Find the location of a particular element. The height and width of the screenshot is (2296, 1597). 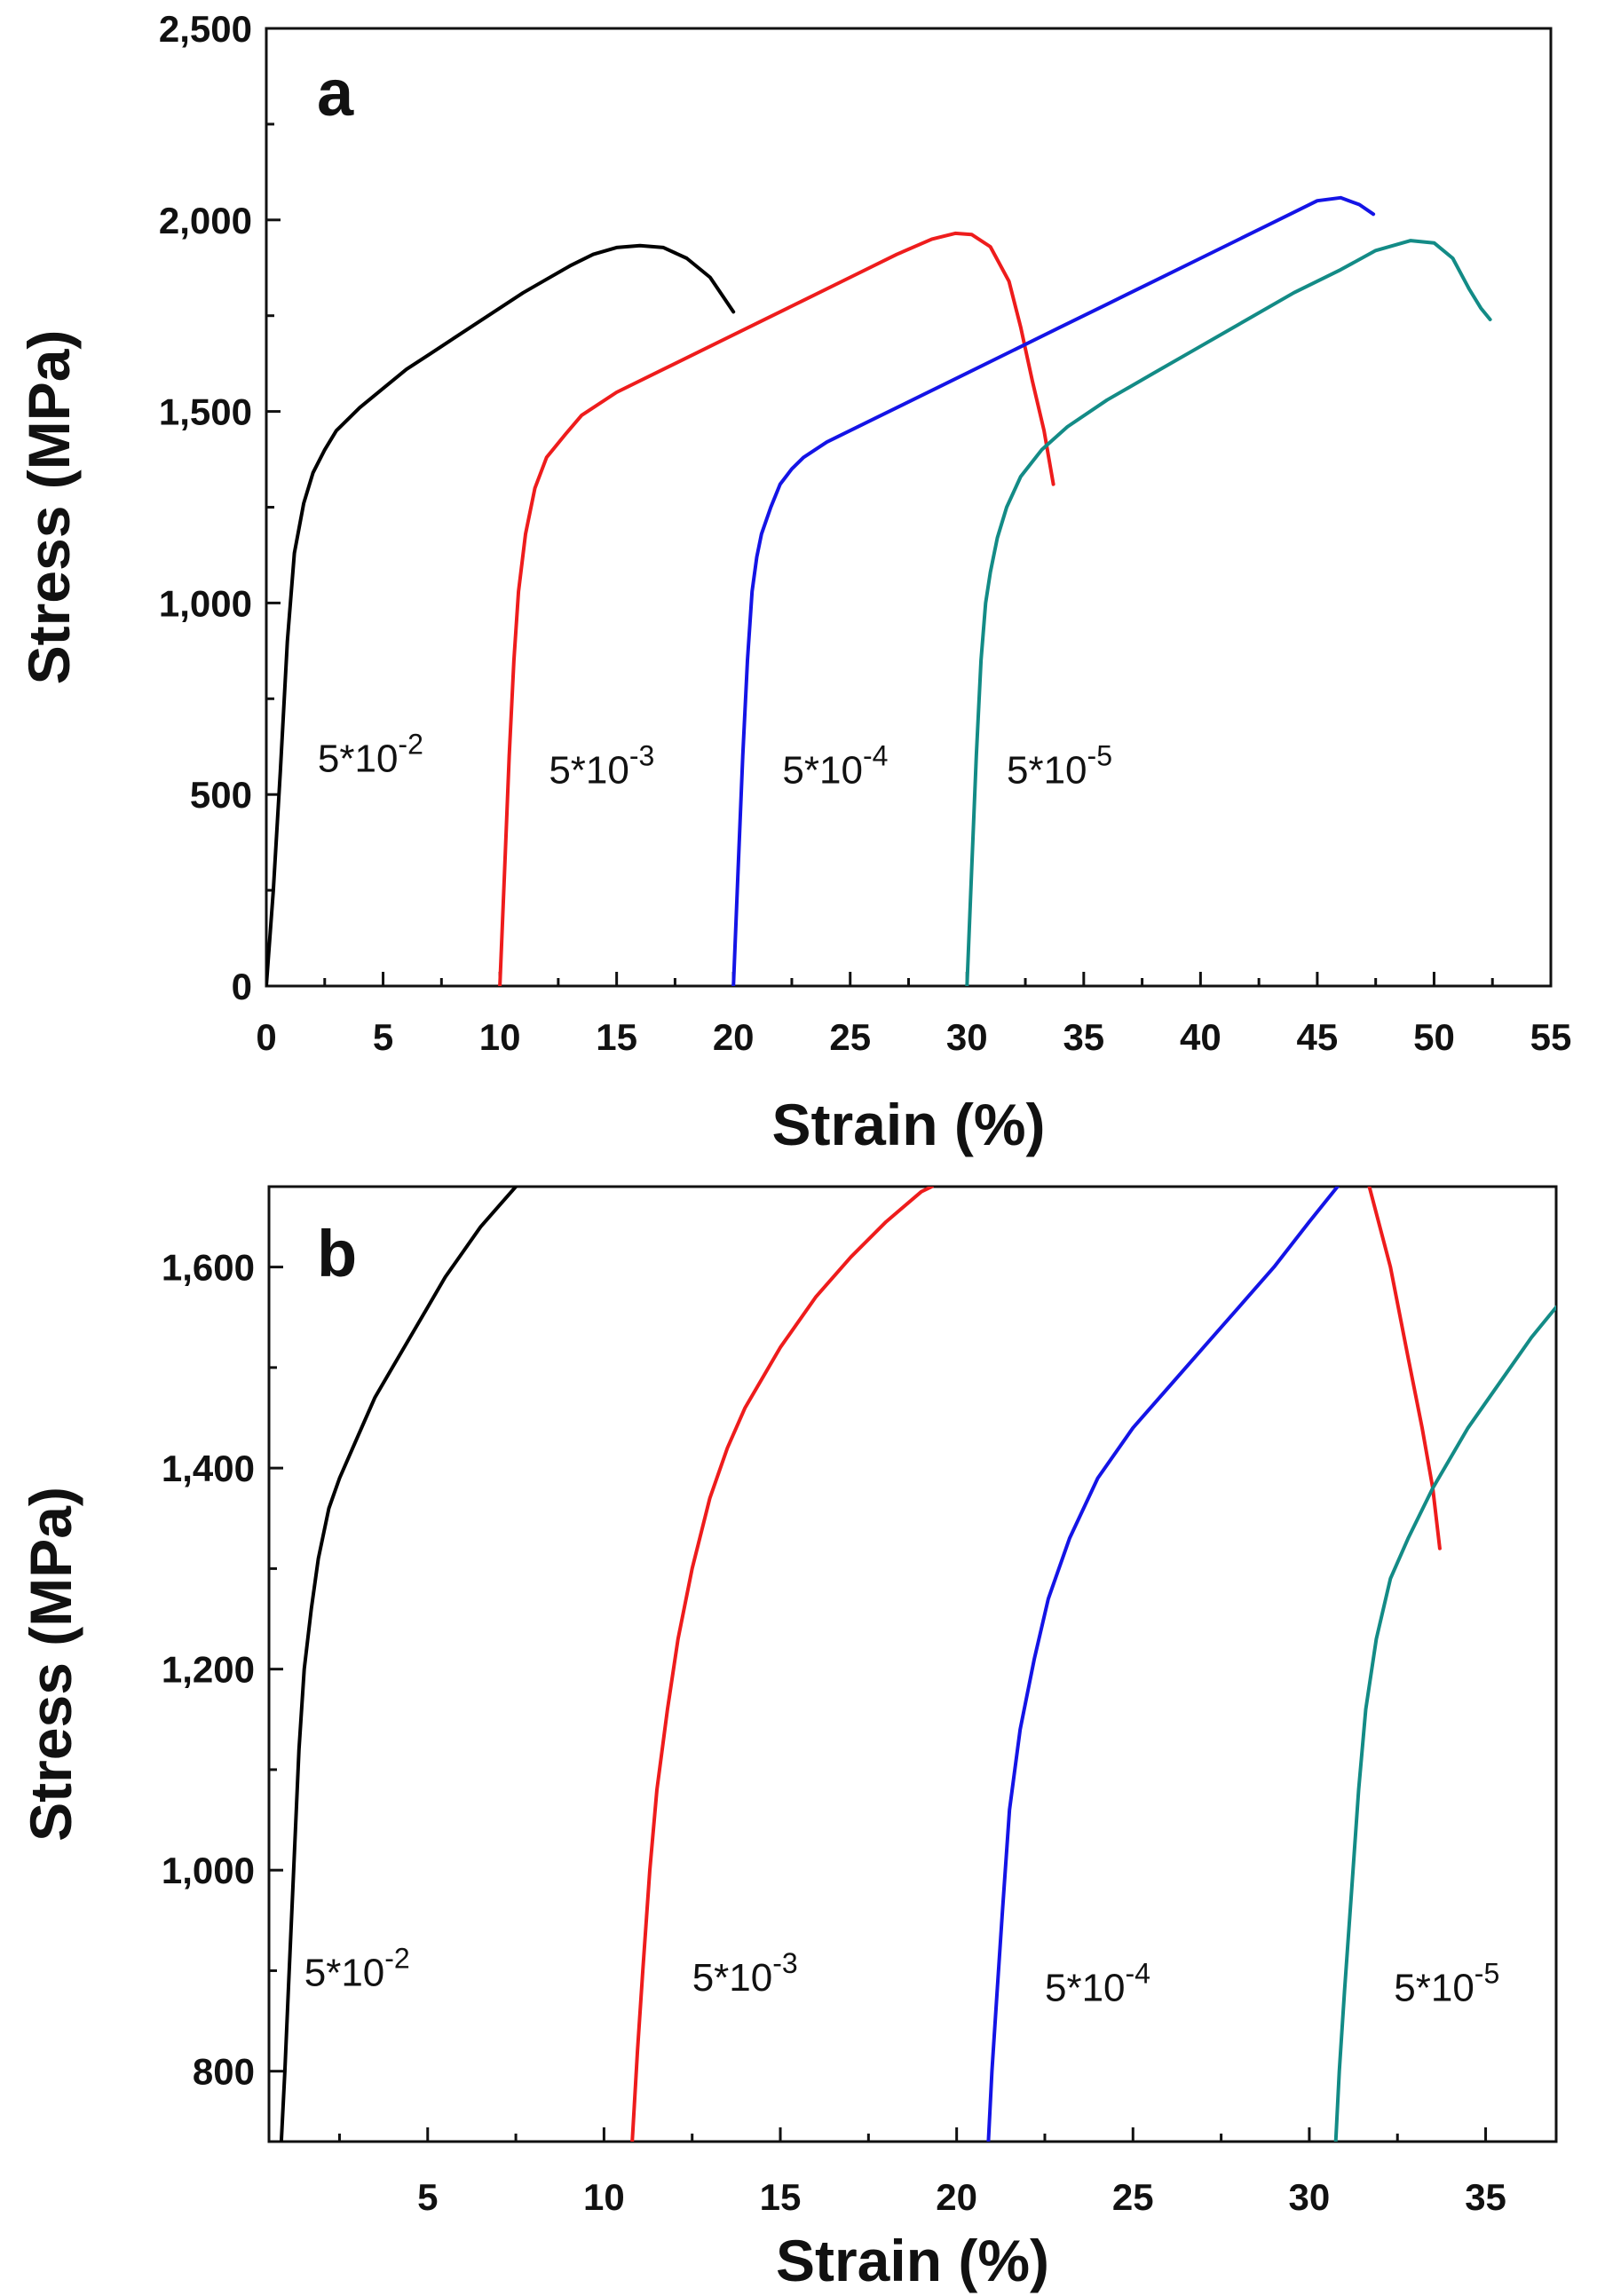

x-tick-label: 50 is located at coordinates (1434, 1037).